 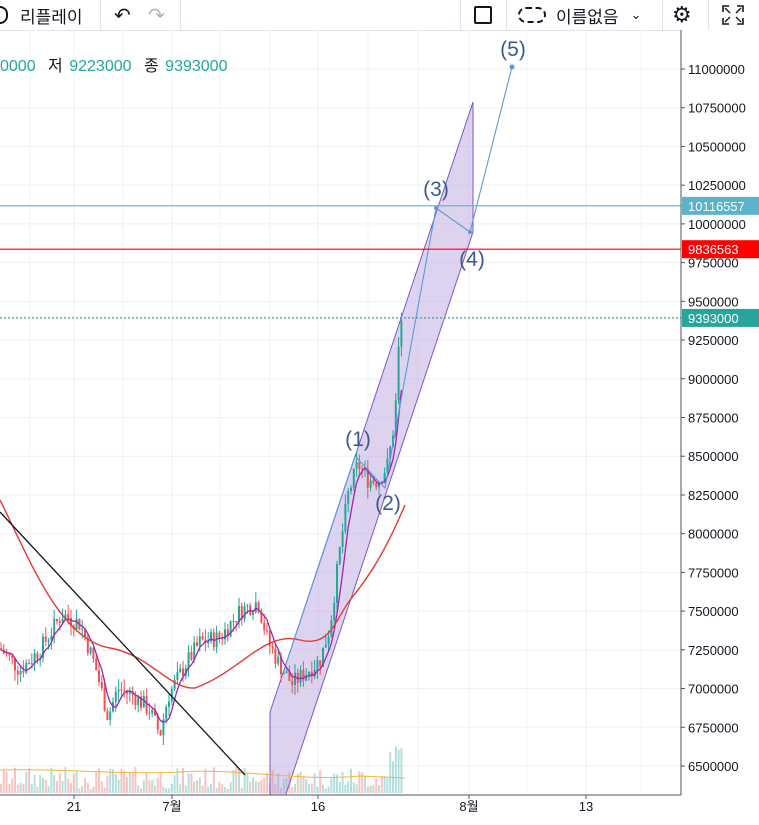 I want to click on time-tick-label: 21, so click(x=74, y=806).